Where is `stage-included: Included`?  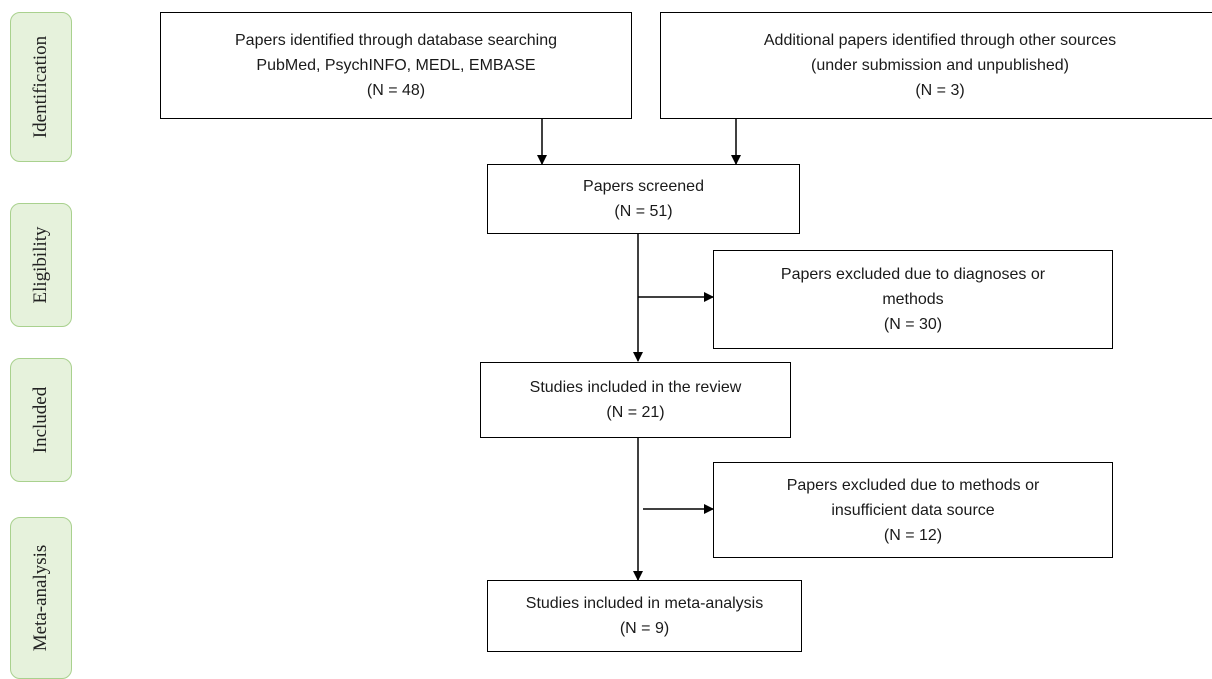 stage-included: Included is located at coordinates (41, 420).